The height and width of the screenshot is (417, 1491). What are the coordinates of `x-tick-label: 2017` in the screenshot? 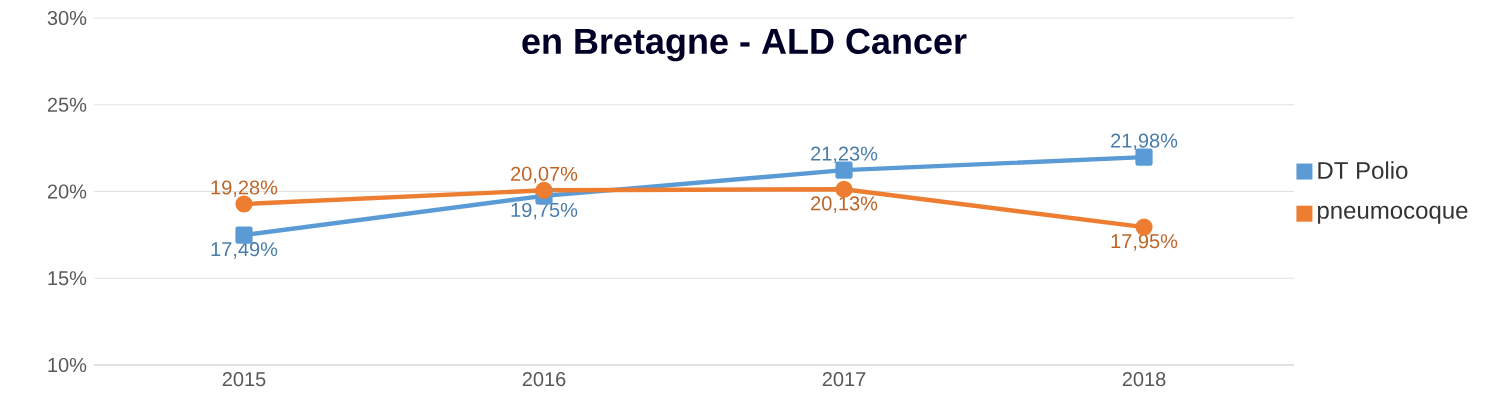 It's located at (844, 379).